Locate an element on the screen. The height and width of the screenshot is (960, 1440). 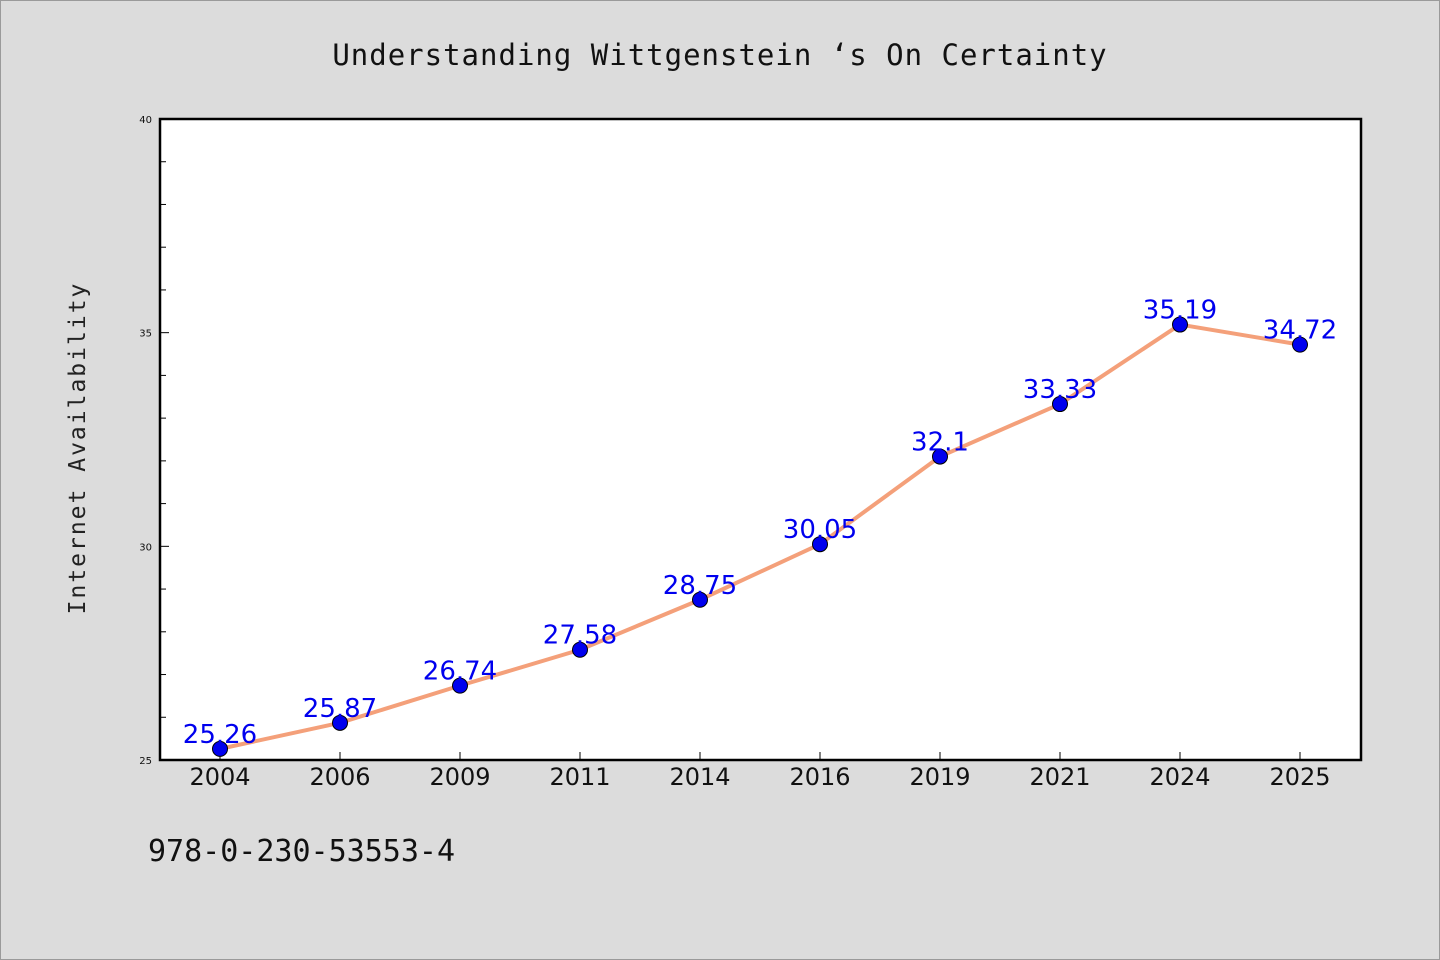
data-label: 30.05 is located at coordinates (820, 530).